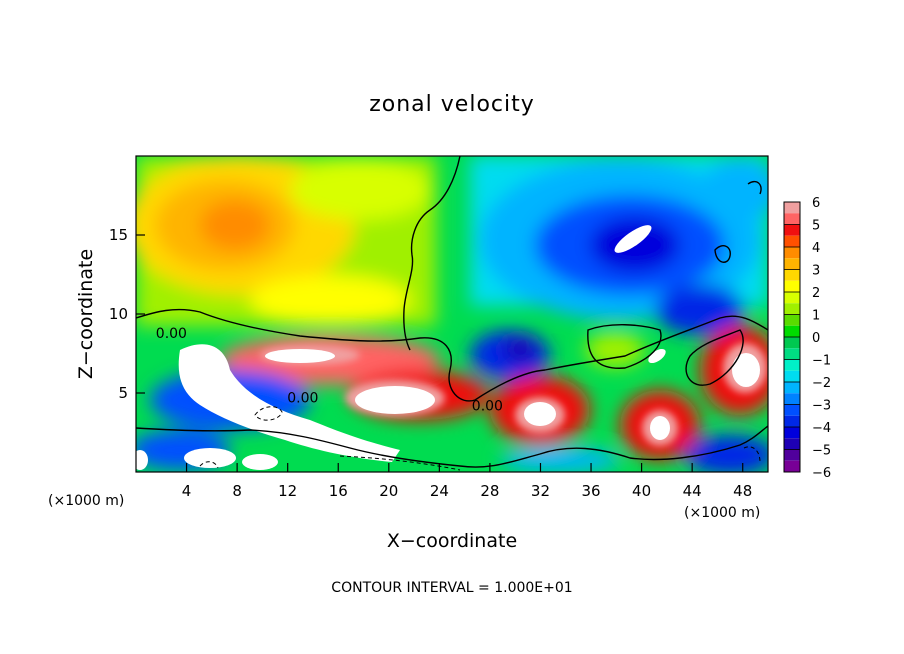 The image size is (904, 654). I want to click on x-axis-label: X−coordinate, so click(452, 541).